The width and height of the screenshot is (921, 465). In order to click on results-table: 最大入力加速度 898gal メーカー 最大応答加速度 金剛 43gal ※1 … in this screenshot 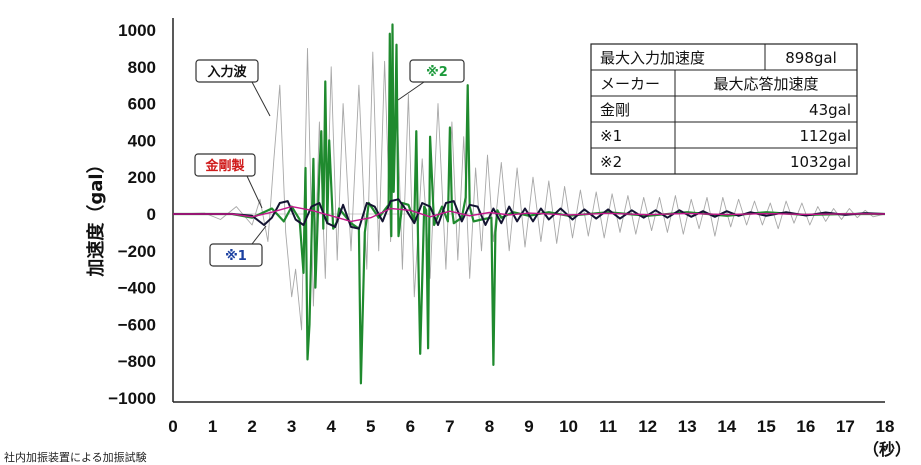, I will do `click(724, 109)`.